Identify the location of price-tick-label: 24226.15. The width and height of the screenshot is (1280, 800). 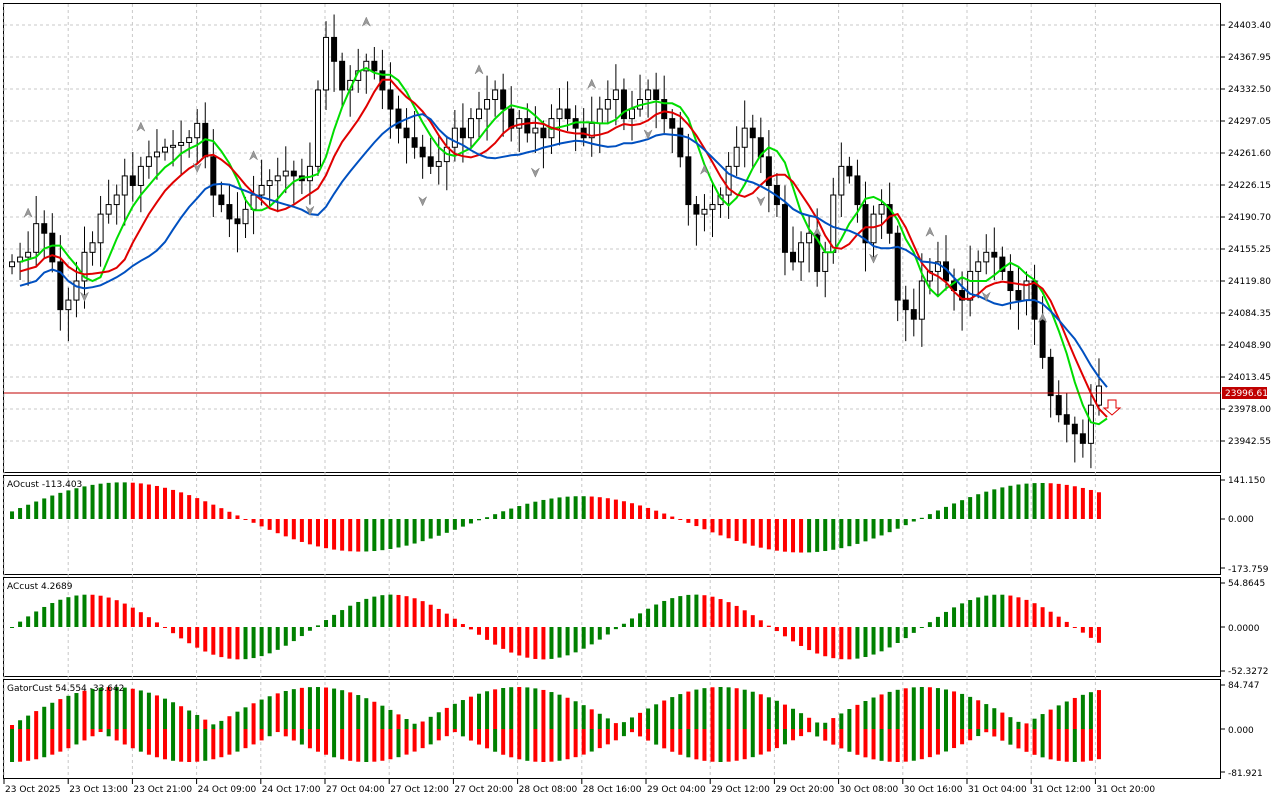
(1249, 186).